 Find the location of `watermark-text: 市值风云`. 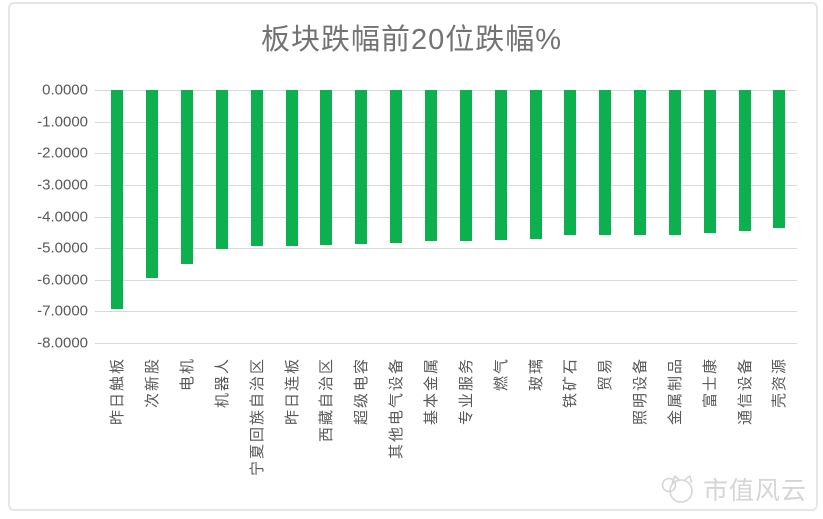

watermark-text: 市值风云 is located at coordinates (754, 491).